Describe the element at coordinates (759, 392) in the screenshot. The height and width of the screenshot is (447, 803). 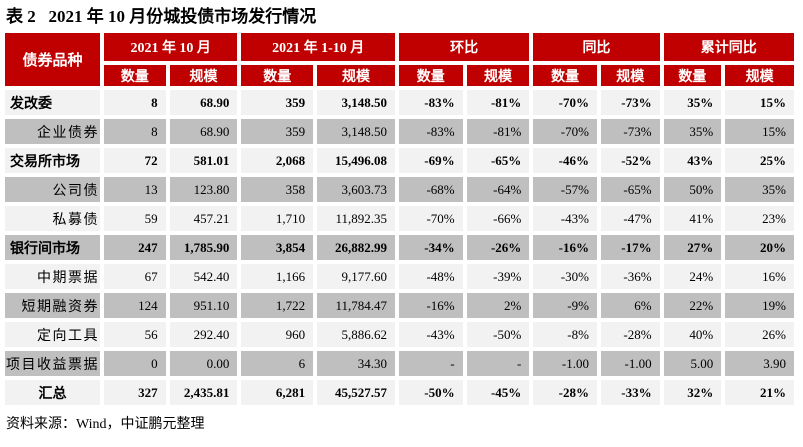
I see `table-cell: 21%` at that location.